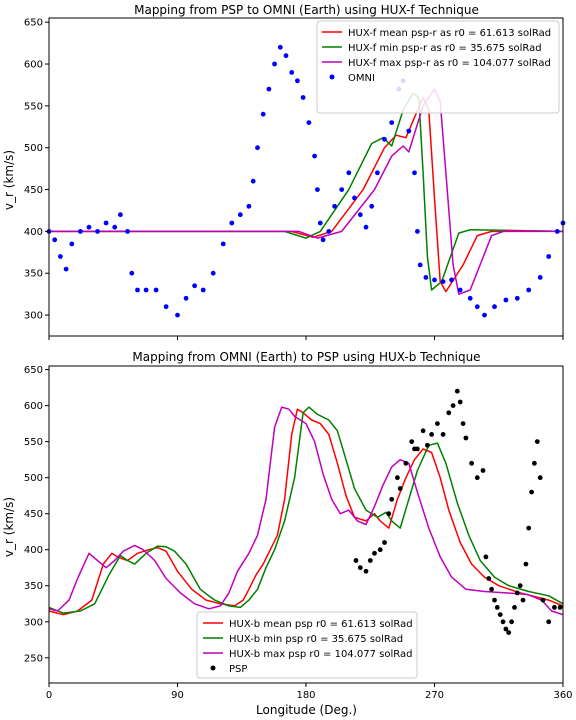  Describe the element at coordinates (33, 148) in the screenshot. I see `top-ytick-label-500: 500` at that location.